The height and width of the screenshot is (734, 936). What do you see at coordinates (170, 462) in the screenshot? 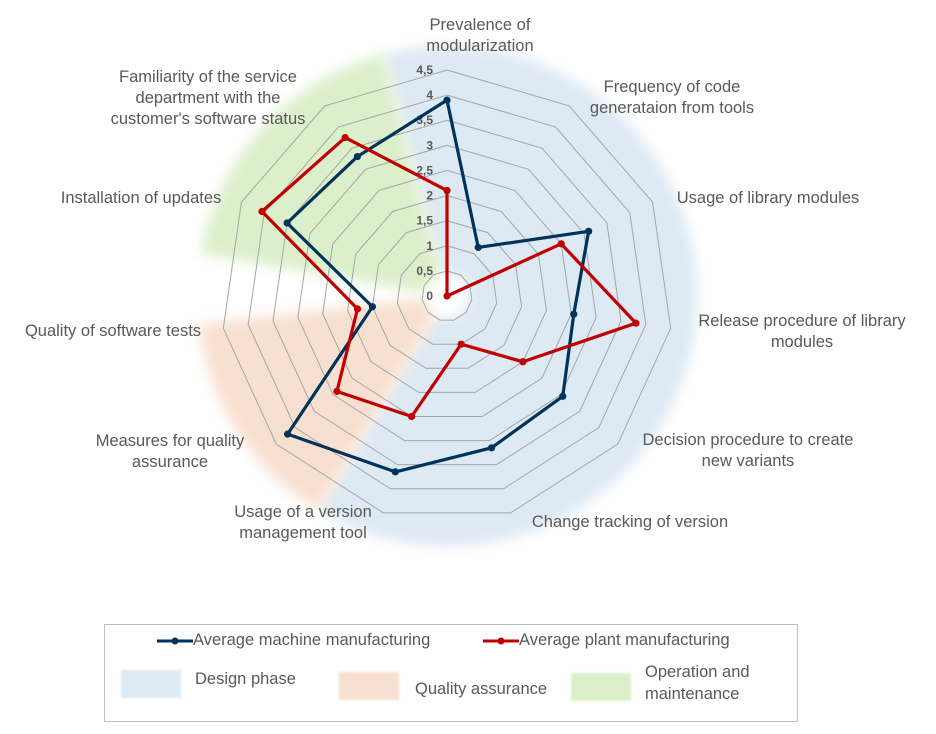
I see `category-label: assurance` at bounding box center [170, 462].